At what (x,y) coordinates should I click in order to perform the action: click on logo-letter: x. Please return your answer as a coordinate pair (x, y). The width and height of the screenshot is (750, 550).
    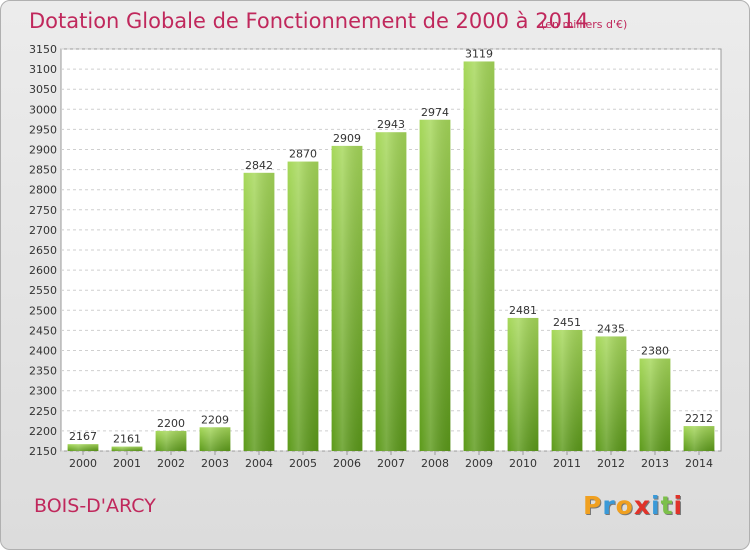
    Looking at the image, I should click on (642, 505).